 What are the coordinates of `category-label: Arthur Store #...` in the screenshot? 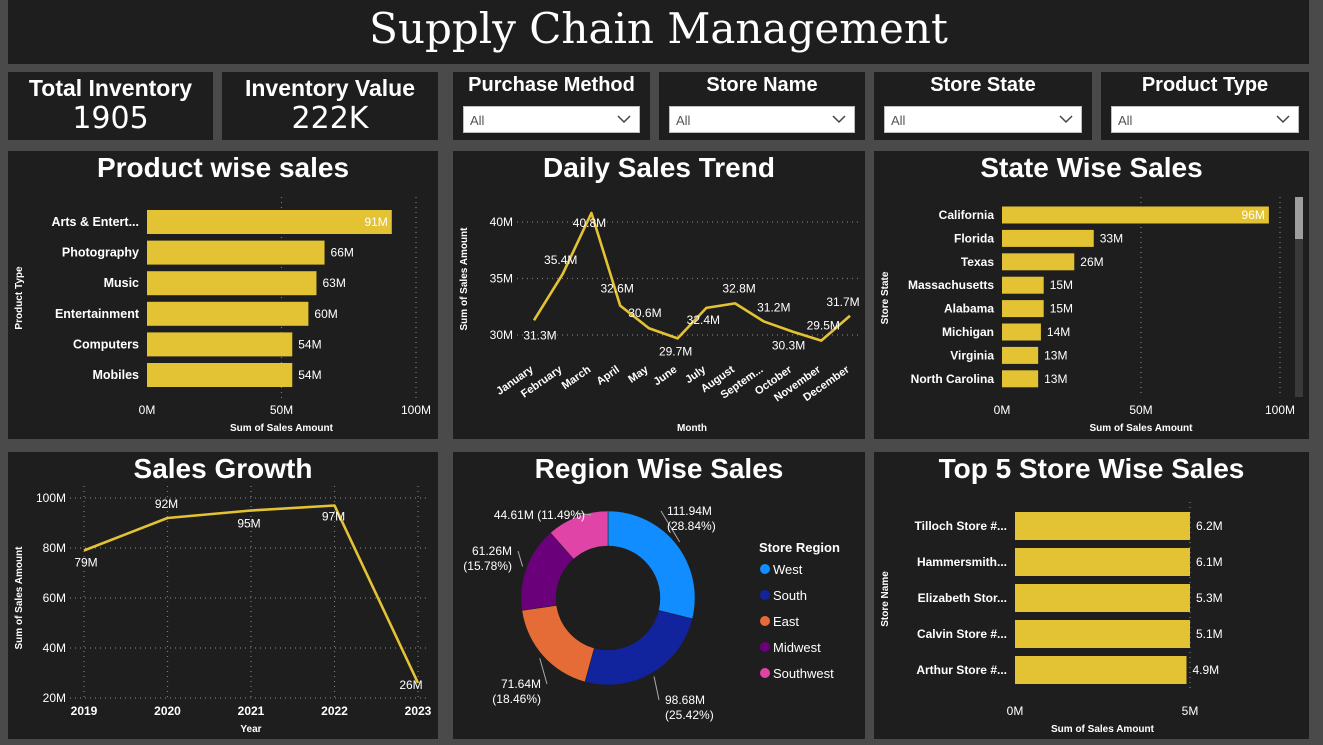 It's located at (961, 670).